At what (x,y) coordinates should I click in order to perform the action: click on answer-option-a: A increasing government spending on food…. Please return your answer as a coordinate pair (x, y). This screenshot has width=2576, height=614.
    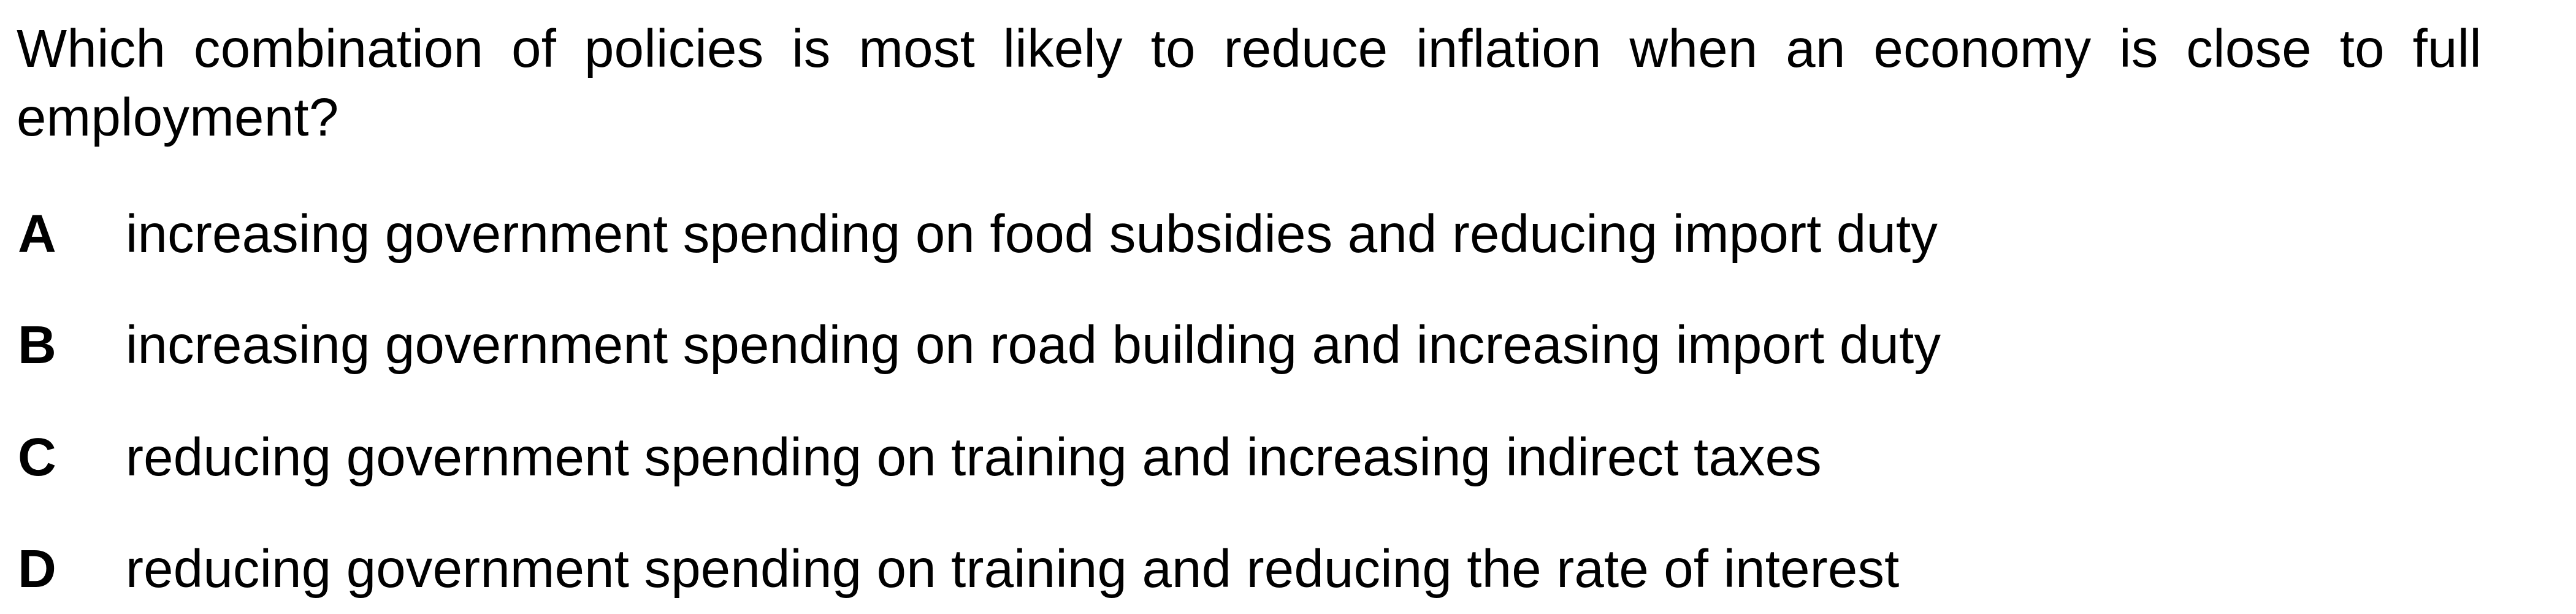
    Looking at the image, I should click on (1288, 235).